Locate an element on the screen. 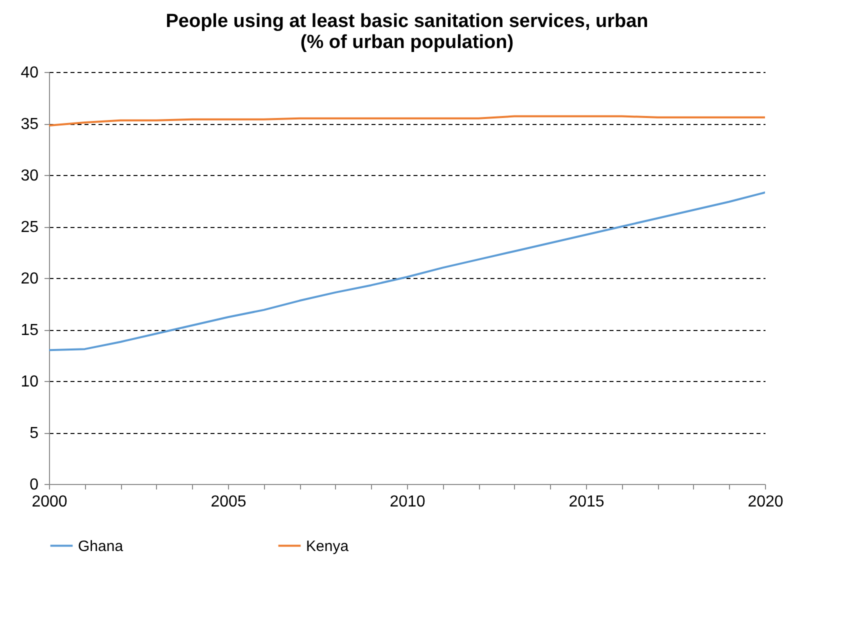 The height and width of the screenshot is (620, 865). x-tick-label: 2010 is located at coordinates (408, 502).